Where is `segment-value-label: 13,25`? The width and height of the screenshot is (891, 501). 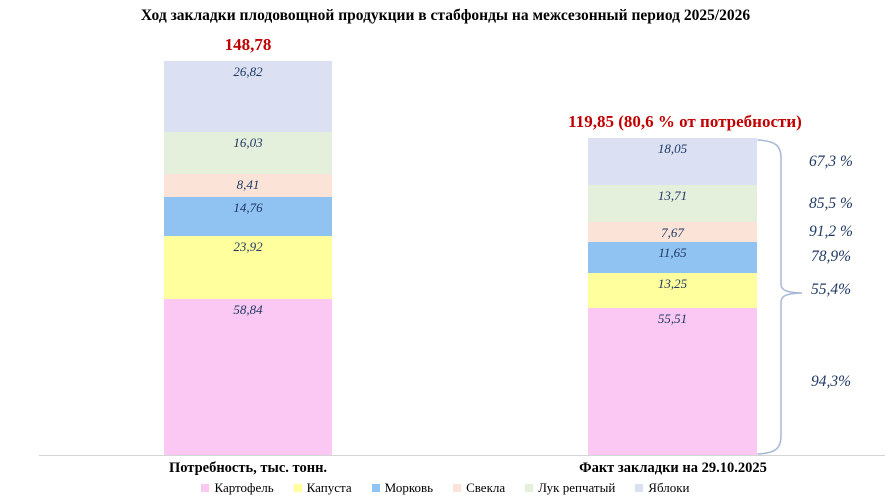 segment-value-label: 13,25 is located at coordinates (672, 283).